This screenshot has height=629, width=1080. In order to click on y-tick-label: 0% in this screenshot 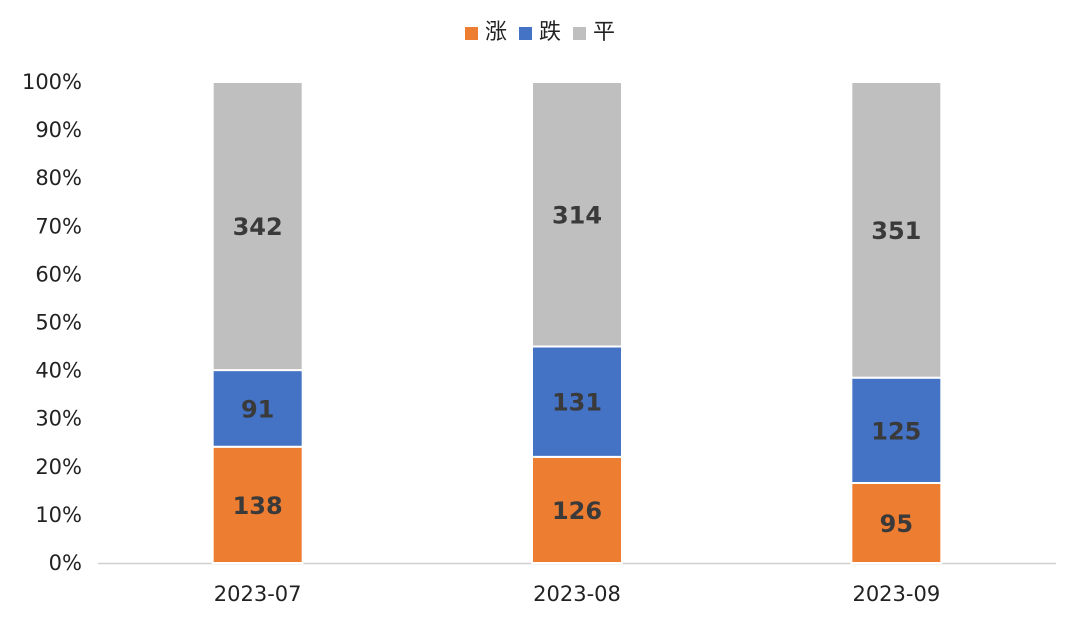, I will do `click(65, 563)`.